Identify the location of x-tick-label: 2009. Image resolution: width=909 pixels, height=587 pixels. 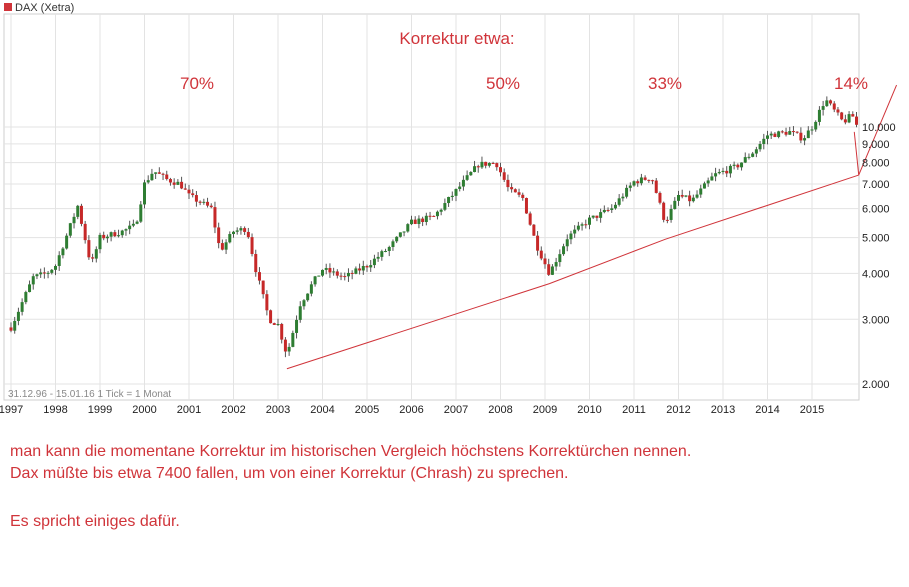
(545, 410).